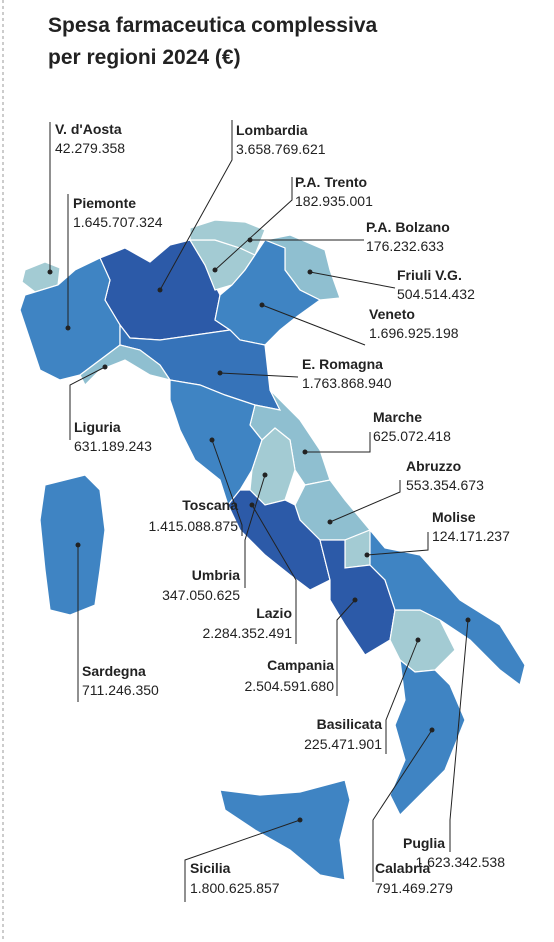  I want to click on region-name: Abruzzo, so click(433, 466).